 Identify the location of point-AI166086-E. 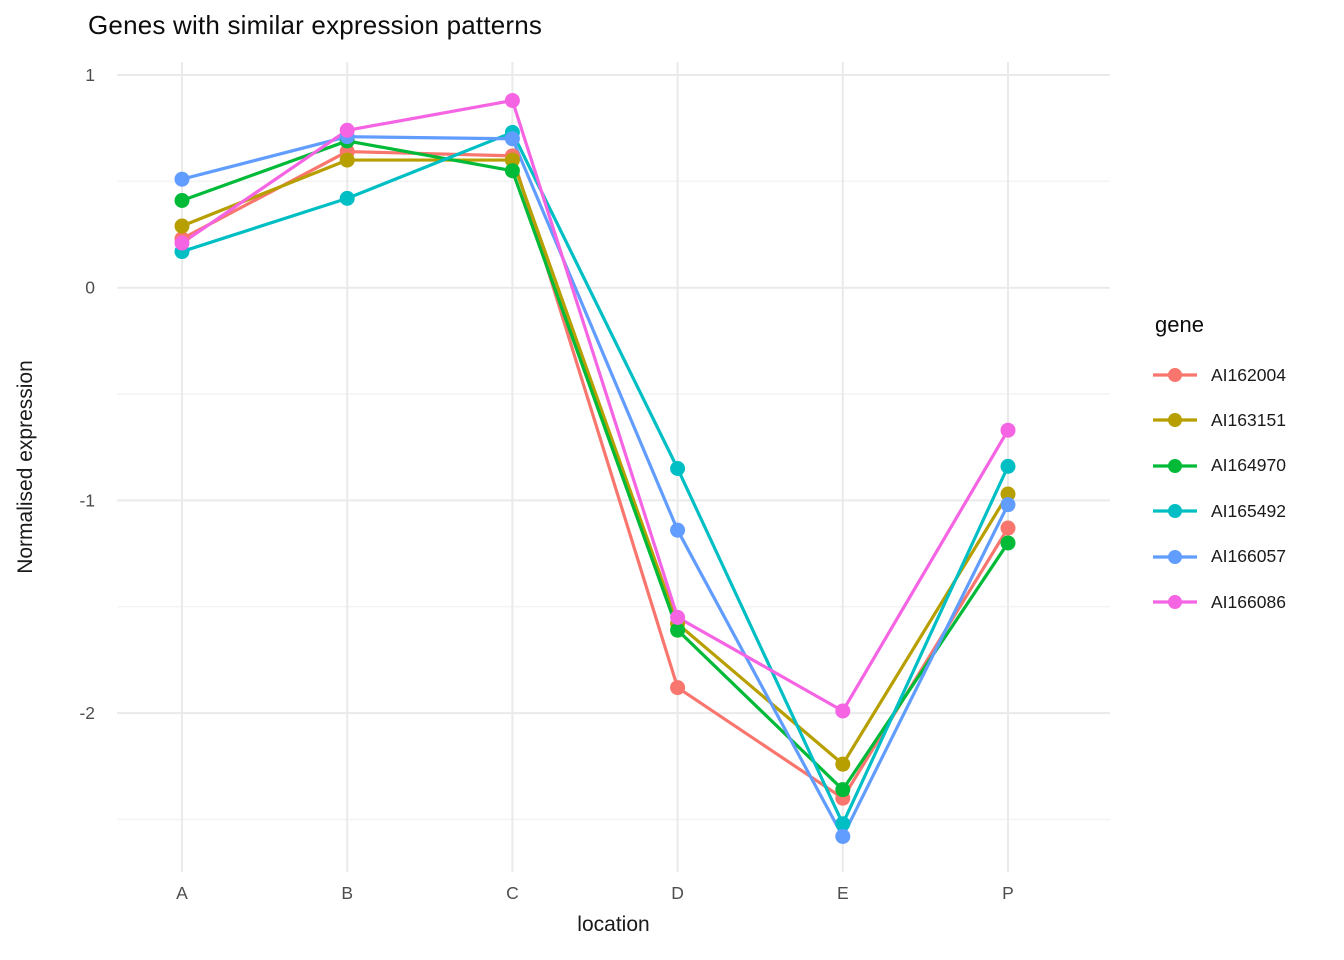
(843, 711).